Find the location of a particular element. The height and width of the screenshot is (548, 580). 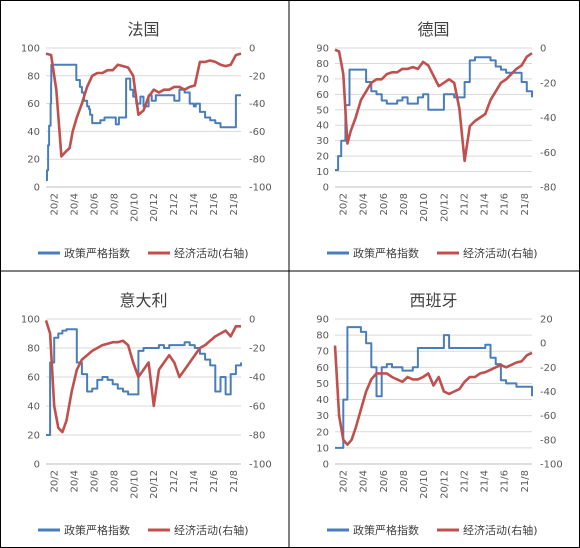

chart-title: 德国 is located at coordinates (433, 29).